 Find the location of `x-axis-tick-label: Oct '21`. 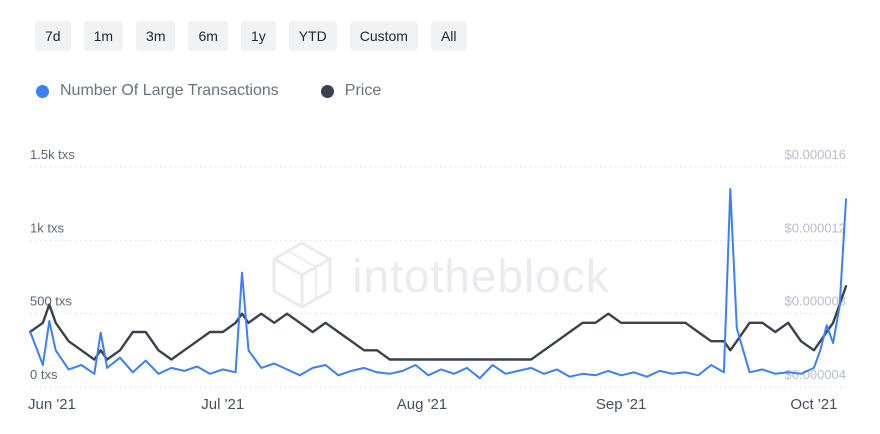

x-axis-tick-label: Oct '21 is located at coordinates (813, 404).